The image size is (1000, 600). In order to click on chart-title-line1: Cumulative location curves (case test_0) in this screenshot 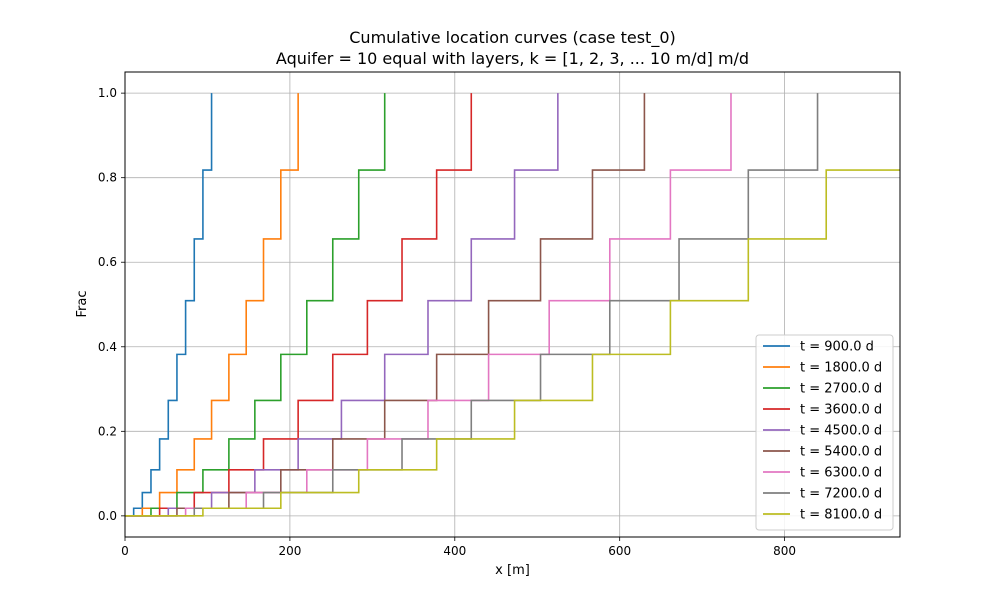, I will do `click(512, 38)`.